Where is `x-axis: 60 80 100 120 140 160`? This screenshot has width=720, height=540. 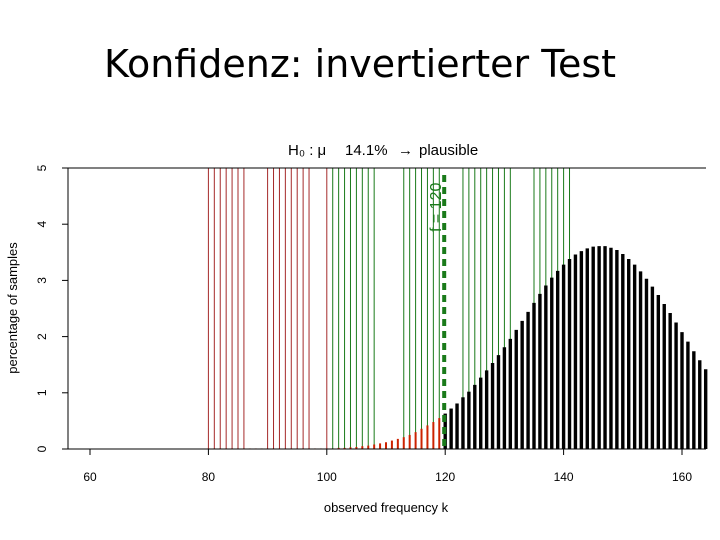
x-axis: 60 80 100 120 140 160 is located at coordinates (387, 466).